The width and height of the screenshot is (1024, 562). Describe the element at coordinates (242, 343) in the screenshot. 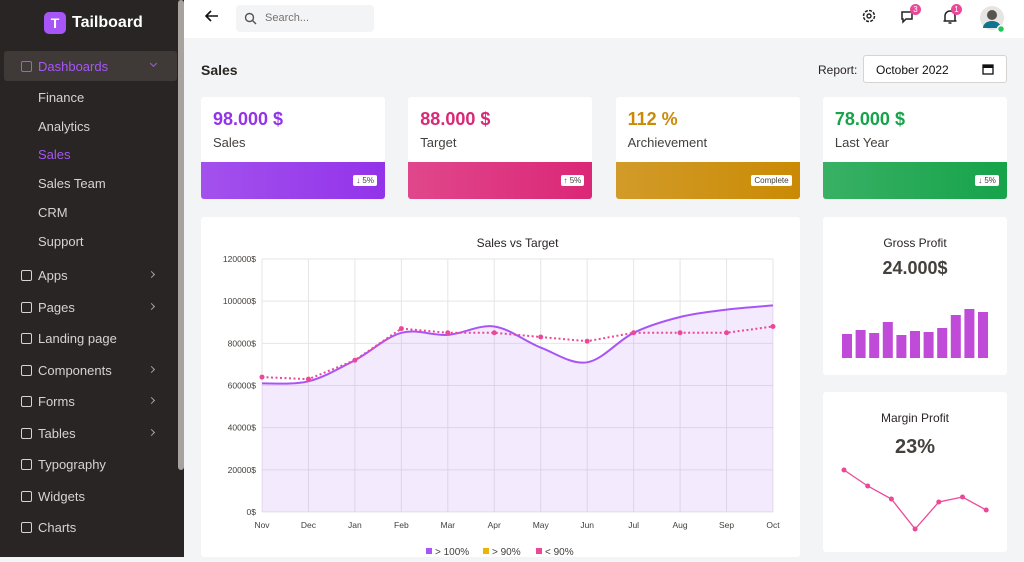

I see `y-tick-label: 80000$` at that location.